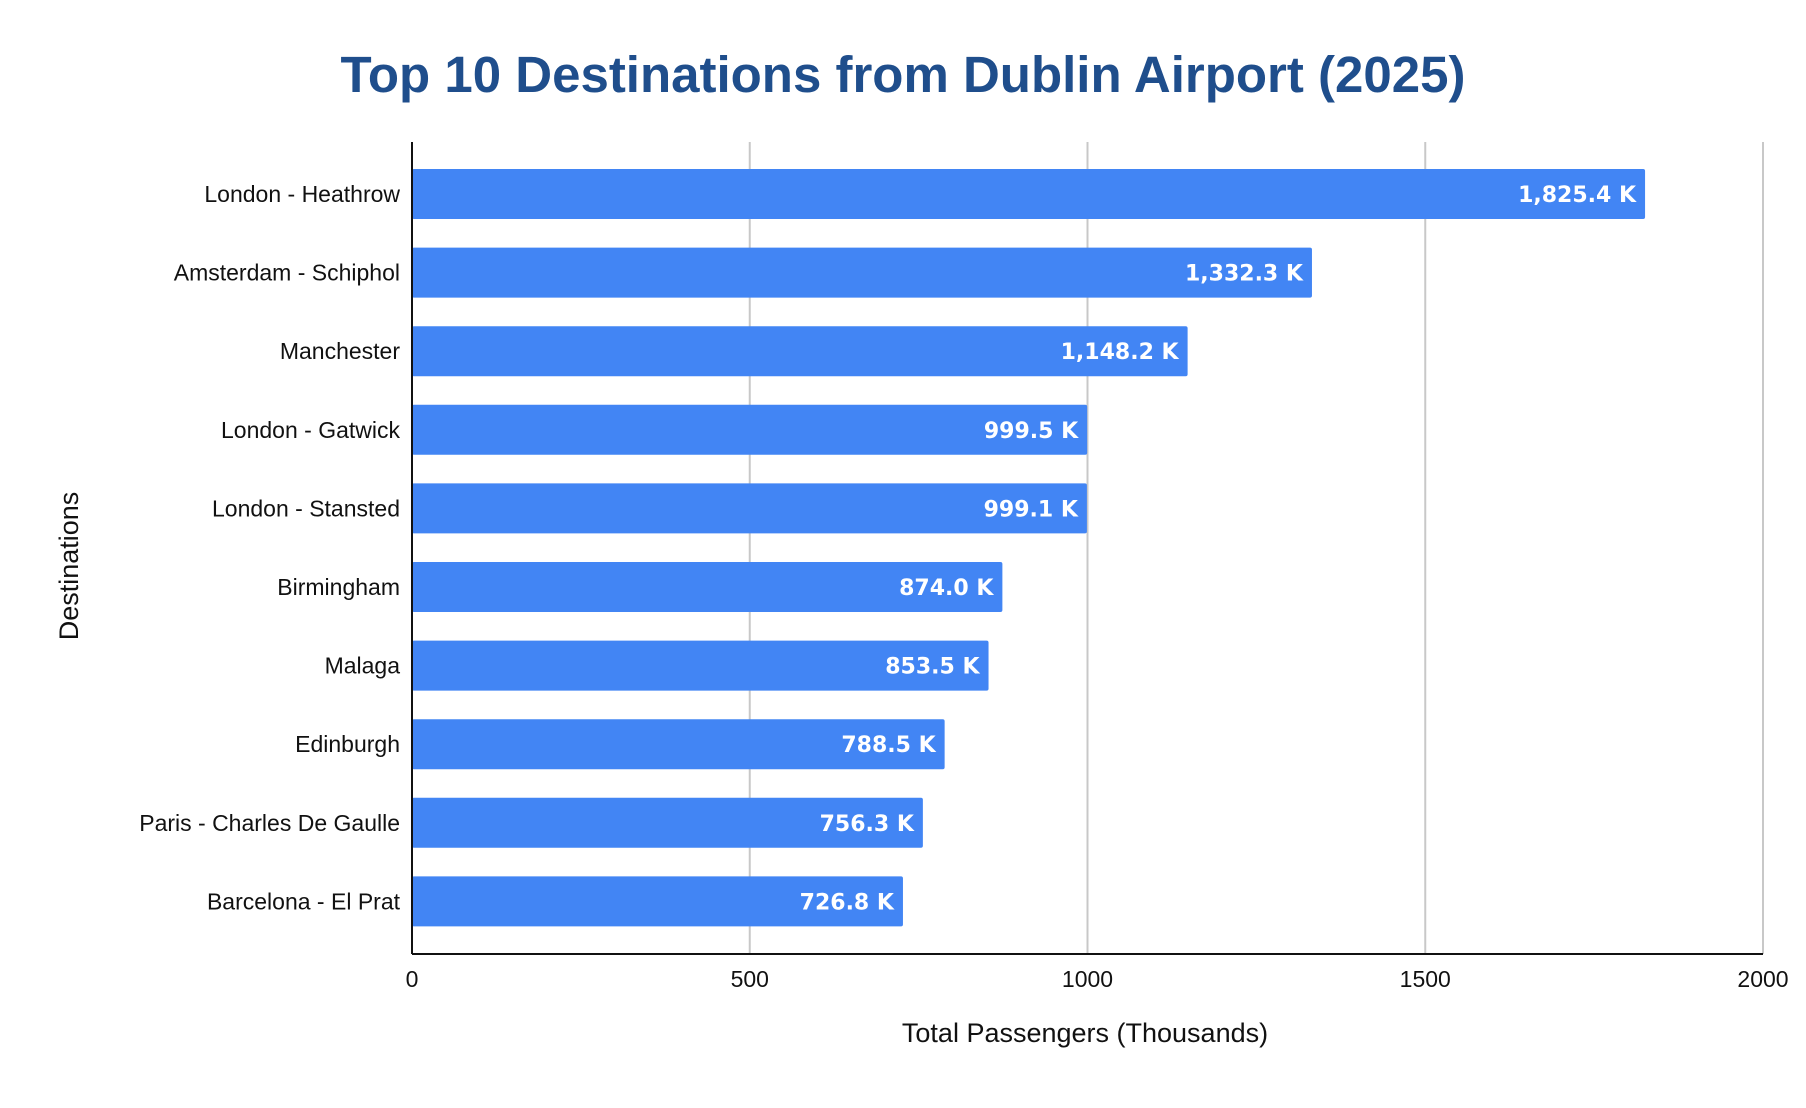 Image resolution: width=1806 pixels, height=1108 pixels. What do you see at coordinates (1244, 274) in the screenshot?
I see `bar-value-label-amsterdam-schiphol: 1,332.3 K` at bounding box center [1244, 274].